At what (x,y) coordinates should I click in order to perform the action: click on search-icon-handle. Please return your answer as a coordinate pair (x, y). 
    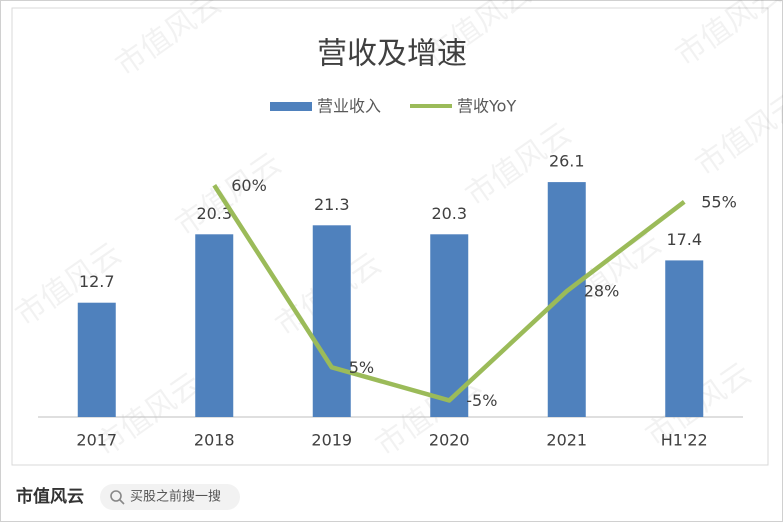
    Looking at the image, I should click on (122, 502).